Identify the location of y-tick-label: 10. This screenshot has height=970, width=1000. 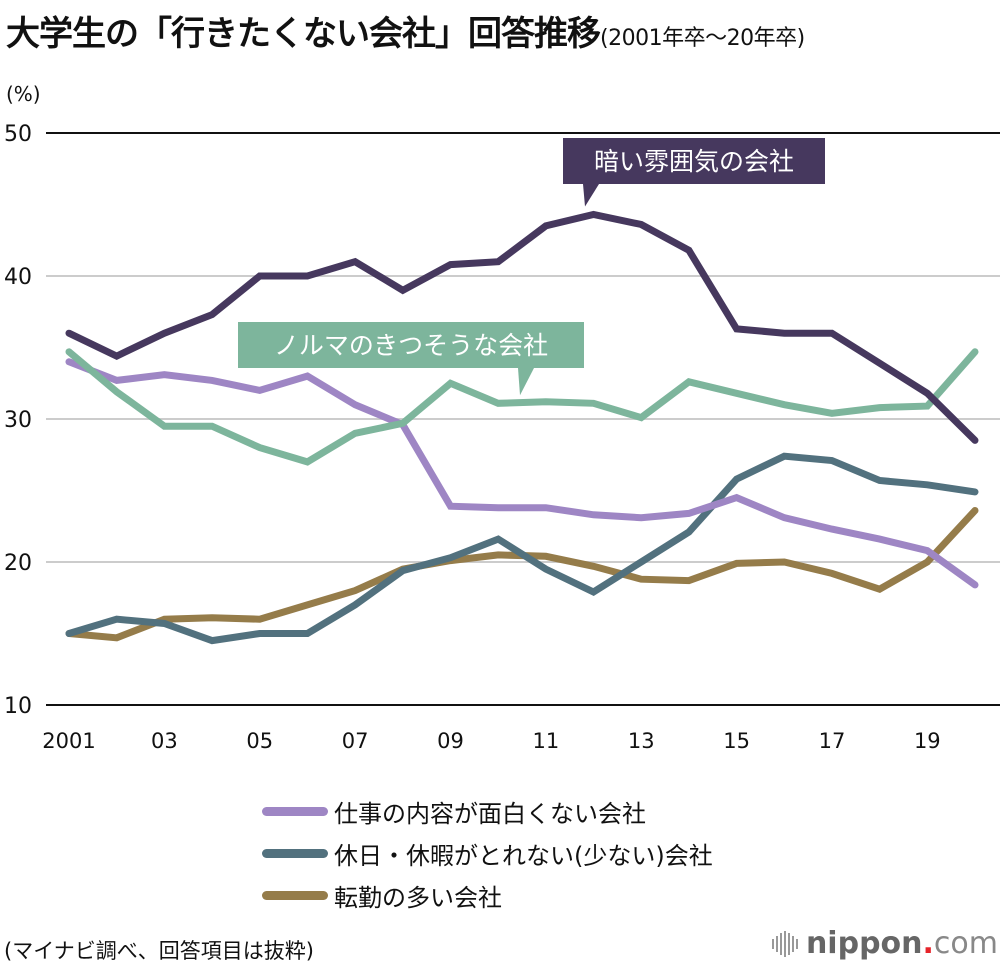
(18, 706).